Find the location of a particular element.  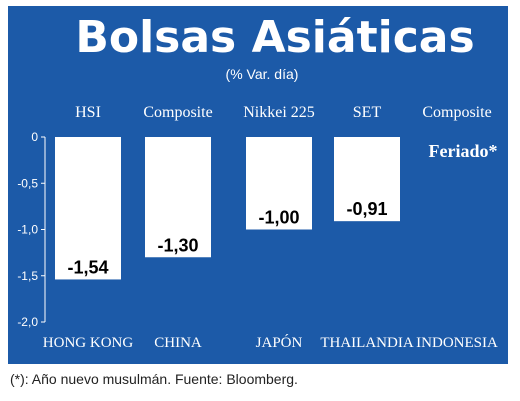

y-tick-label: -1,0 is located at coordinates (27, 230).